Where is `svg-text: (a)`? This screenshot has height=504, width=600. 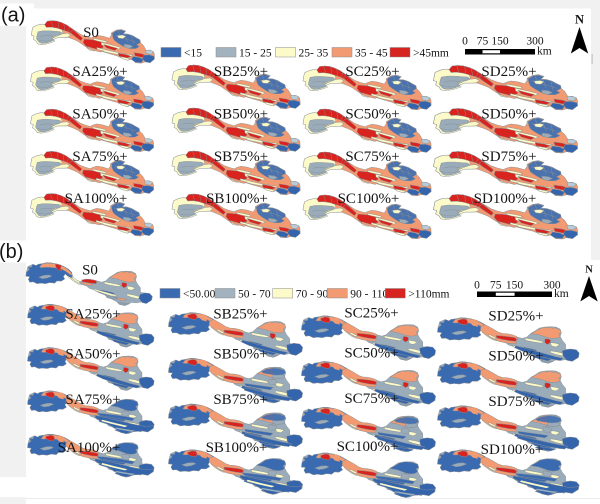
svg-text: (a) is located at coordinates (13, 16).